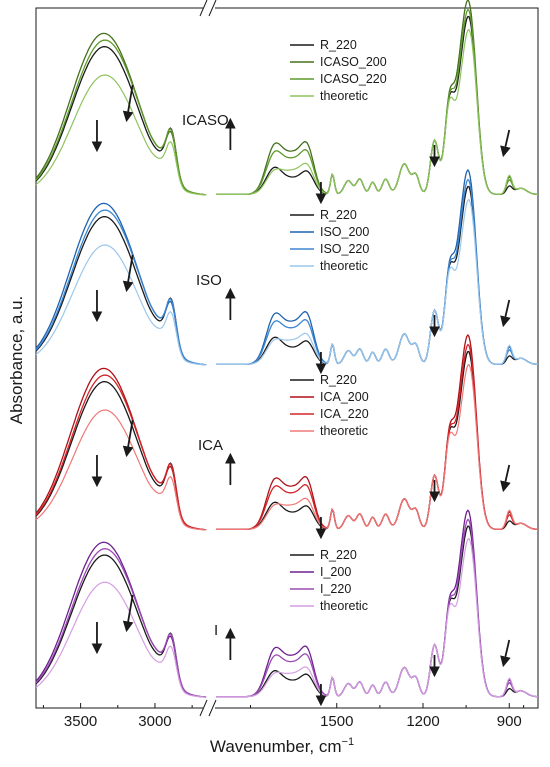 The image size is (550, 767). Describe the element at coordinates (205, 375) in the screenshot. I see `panel-labels: ICASO ISO ICA I` at that location.